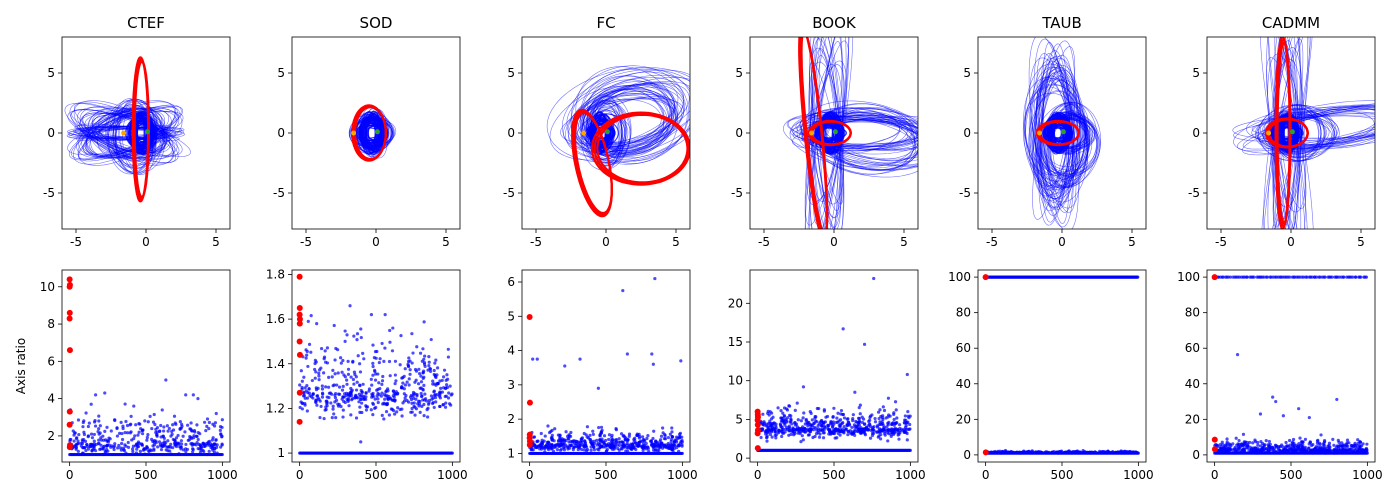 The width and height of the screenshot is (1400, 500). I want to click on axes-frame, so click(376, 366).